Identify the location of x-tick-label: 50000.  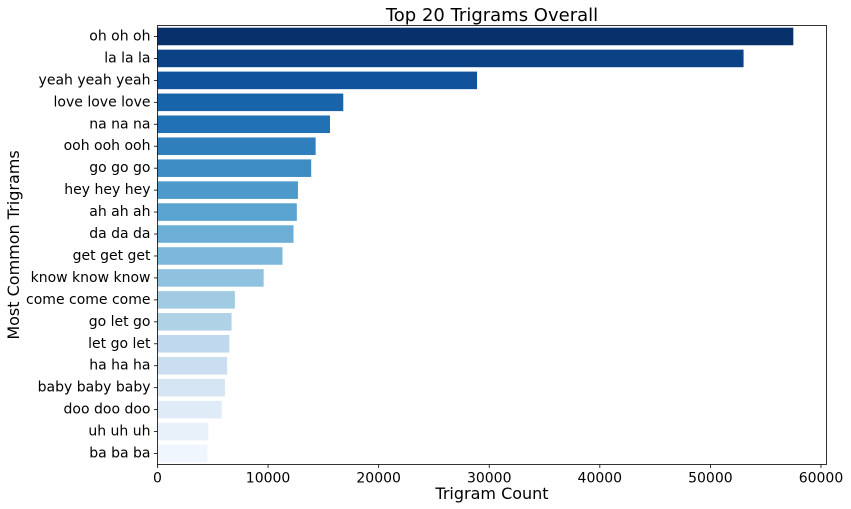
(710, 479).